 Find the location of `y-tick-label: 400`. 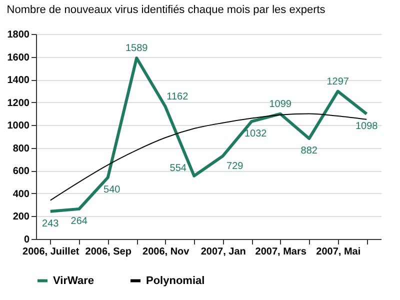

y-tick-label: 400 is located at coordinates (21, 194).